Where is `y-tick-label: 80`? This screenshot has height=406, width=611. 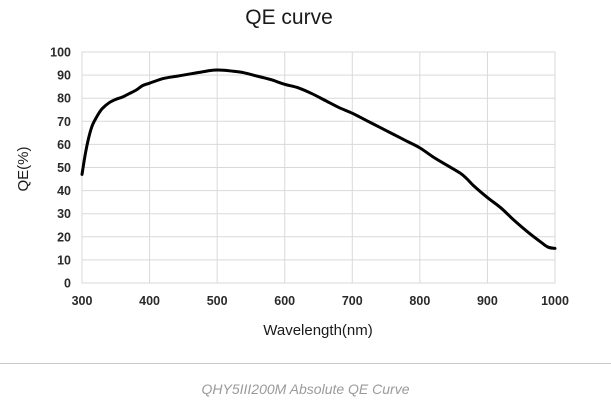 y-tick-label: 80 is located at coordinates (64, 99).